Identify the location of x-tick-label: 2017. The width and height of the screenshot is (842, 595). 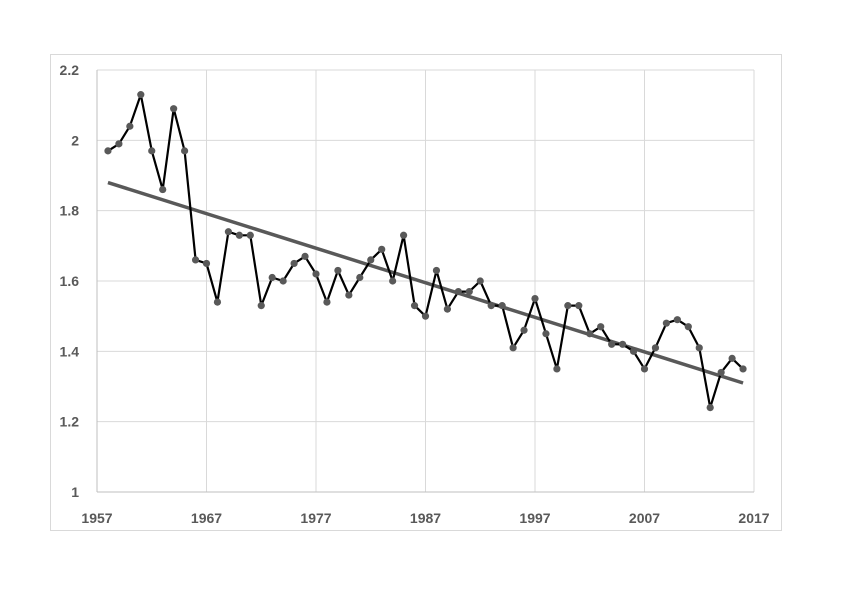
(753, 518).